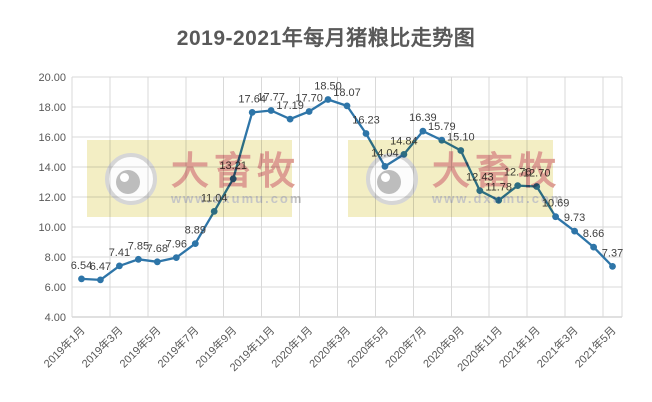 This screenshot has width=652, height=402. I want to click on y-axis-tick-label: 4.00, so click(55, 318).